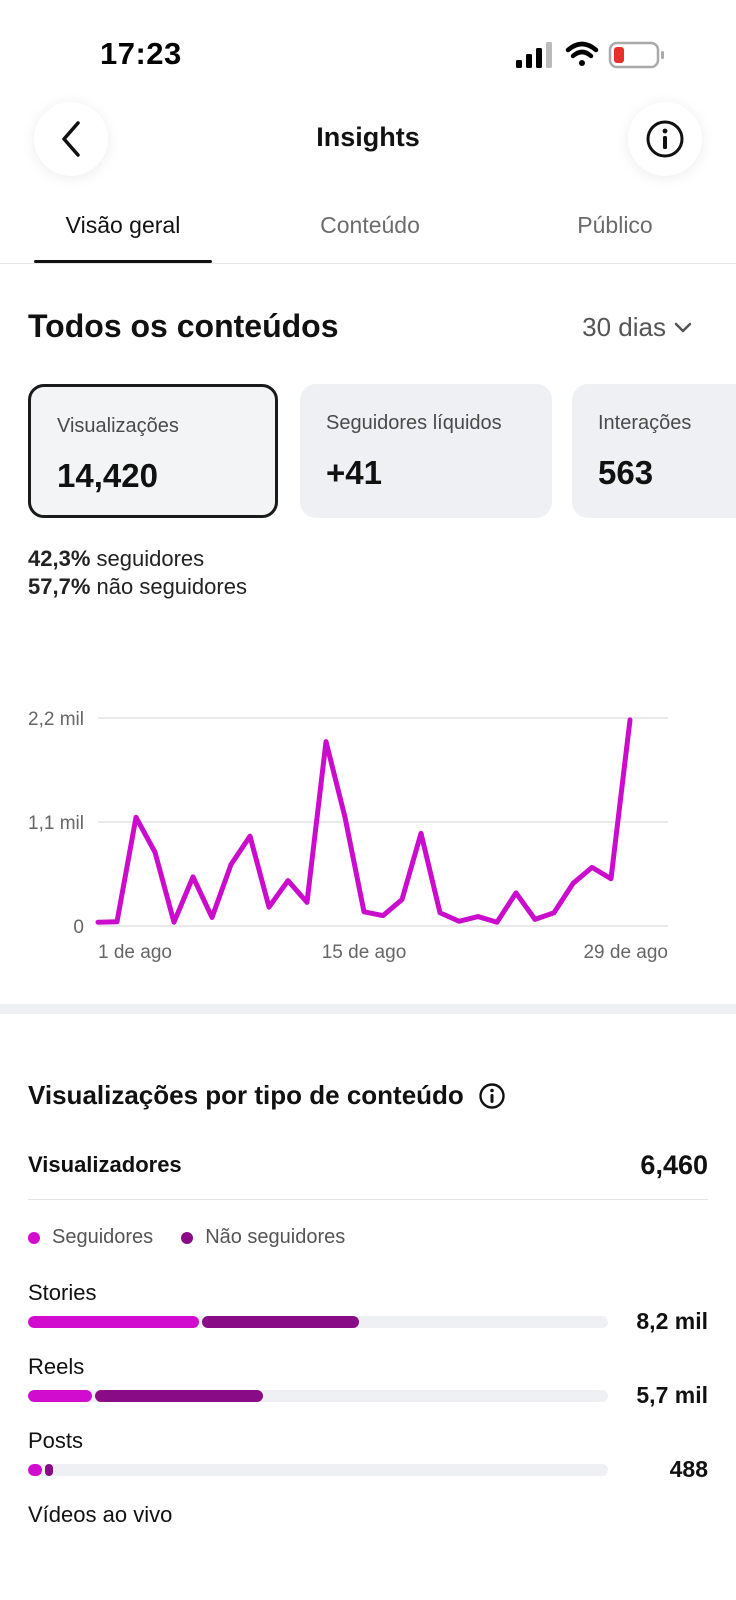  What do you see at coordinates (107, 475) in the screenshot?
I see `metric-value: 14,420` at bounding box center [107, 475].